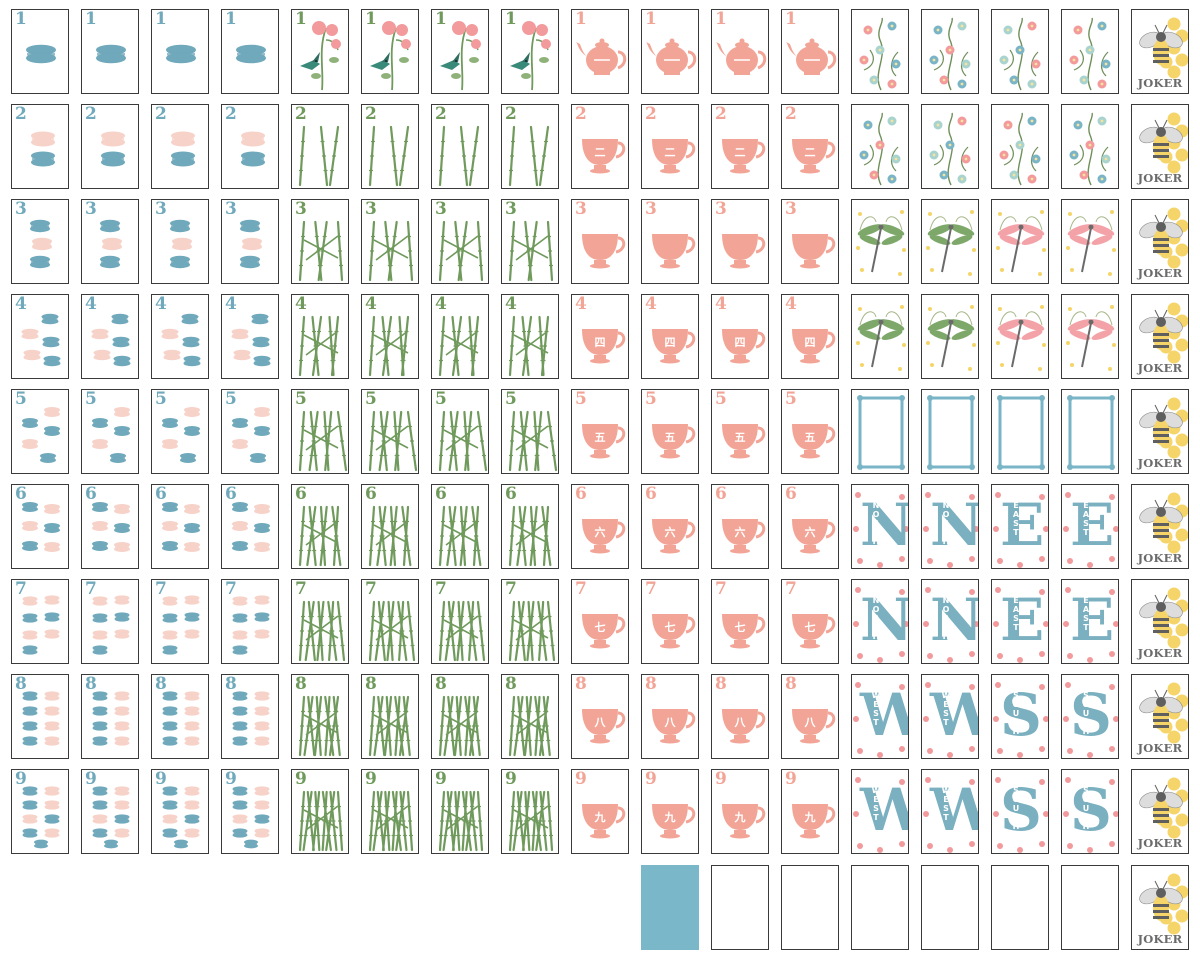 The width and height of the screenshot is (1200, 961). Describe the element at coordinates (460, 716) in the screenshot. I see `bamboo-tile-8: 8` at that location.